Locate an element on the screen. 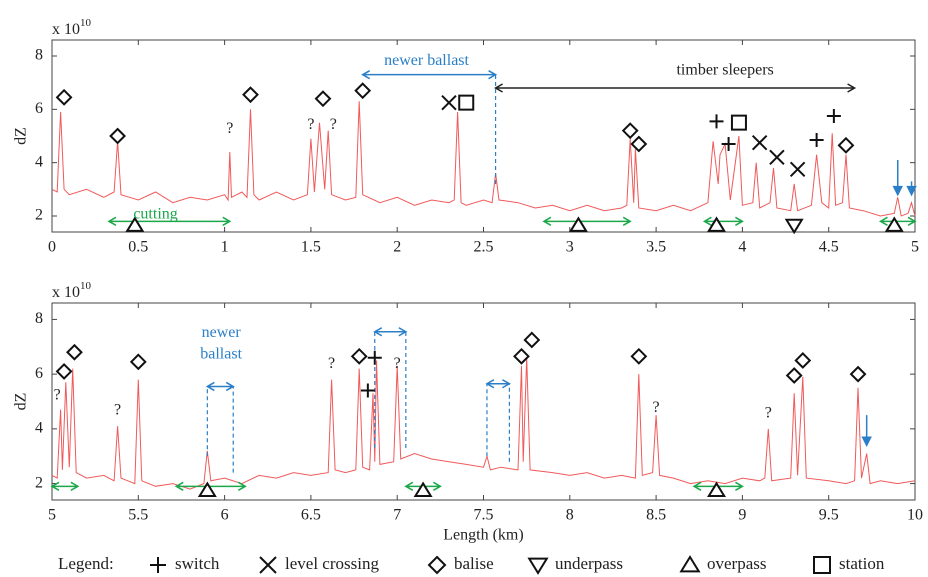  x-tick-label: 0 is located at coordinates (52, 247).